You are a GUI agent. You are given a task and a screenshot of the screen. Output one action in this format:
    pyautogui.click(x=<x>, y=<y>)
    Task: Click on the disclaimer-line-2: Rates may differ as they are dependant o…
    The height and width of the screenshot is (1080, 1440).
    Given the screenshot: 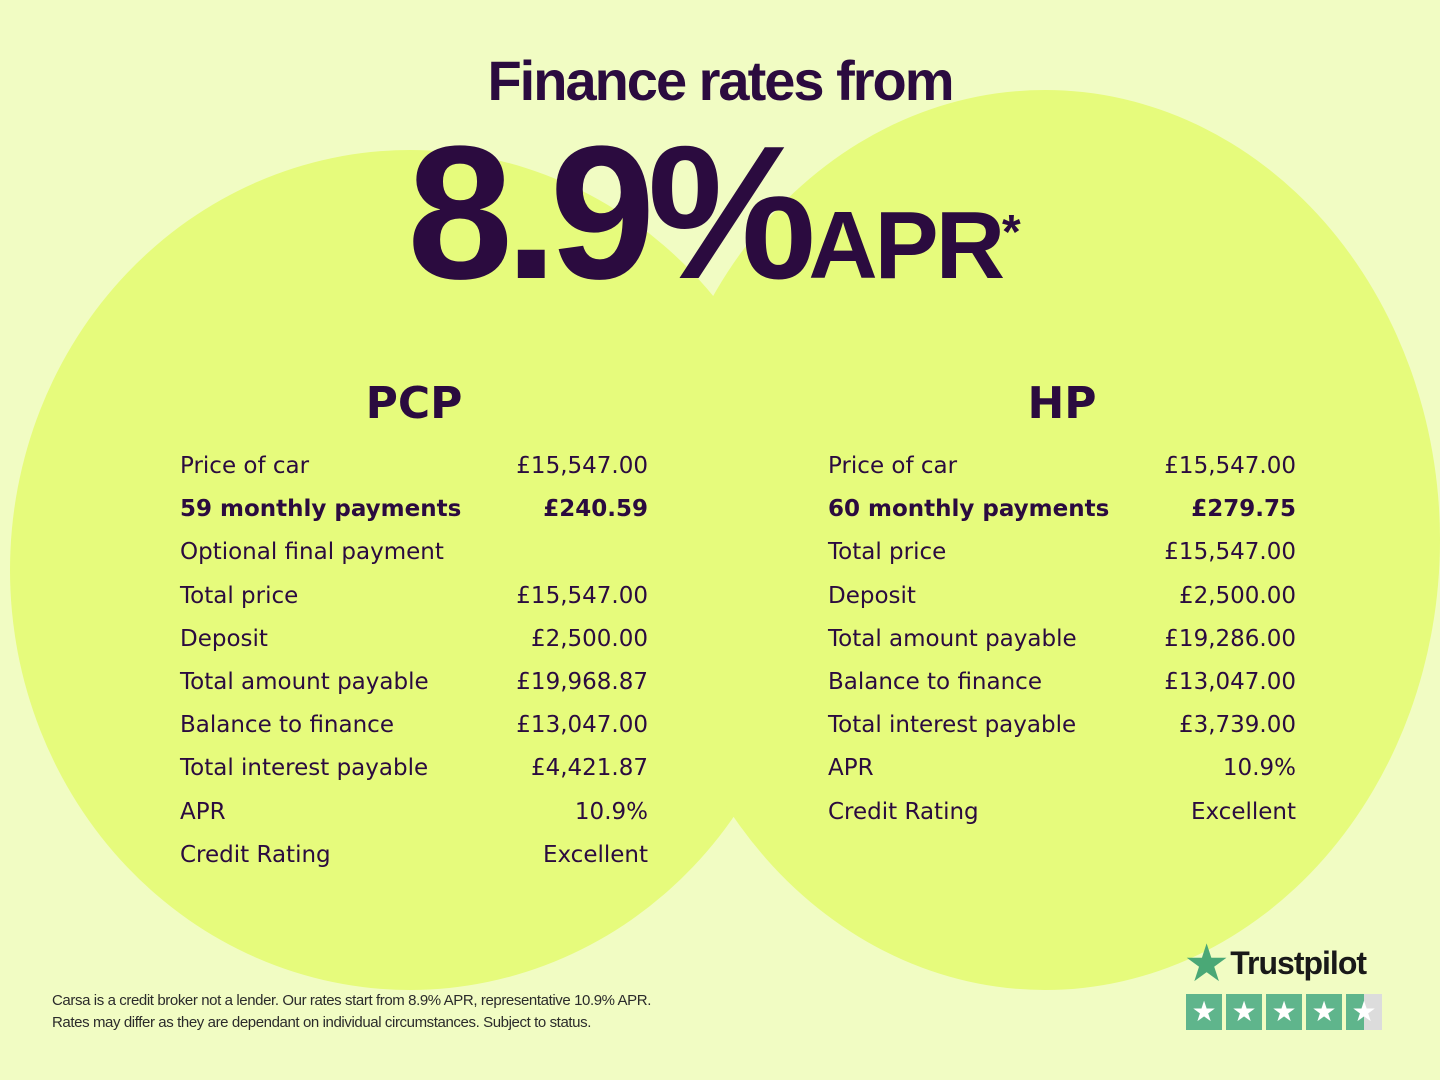 What is the action you would take?
    pyautogui.click(x=321, y=1022)
    